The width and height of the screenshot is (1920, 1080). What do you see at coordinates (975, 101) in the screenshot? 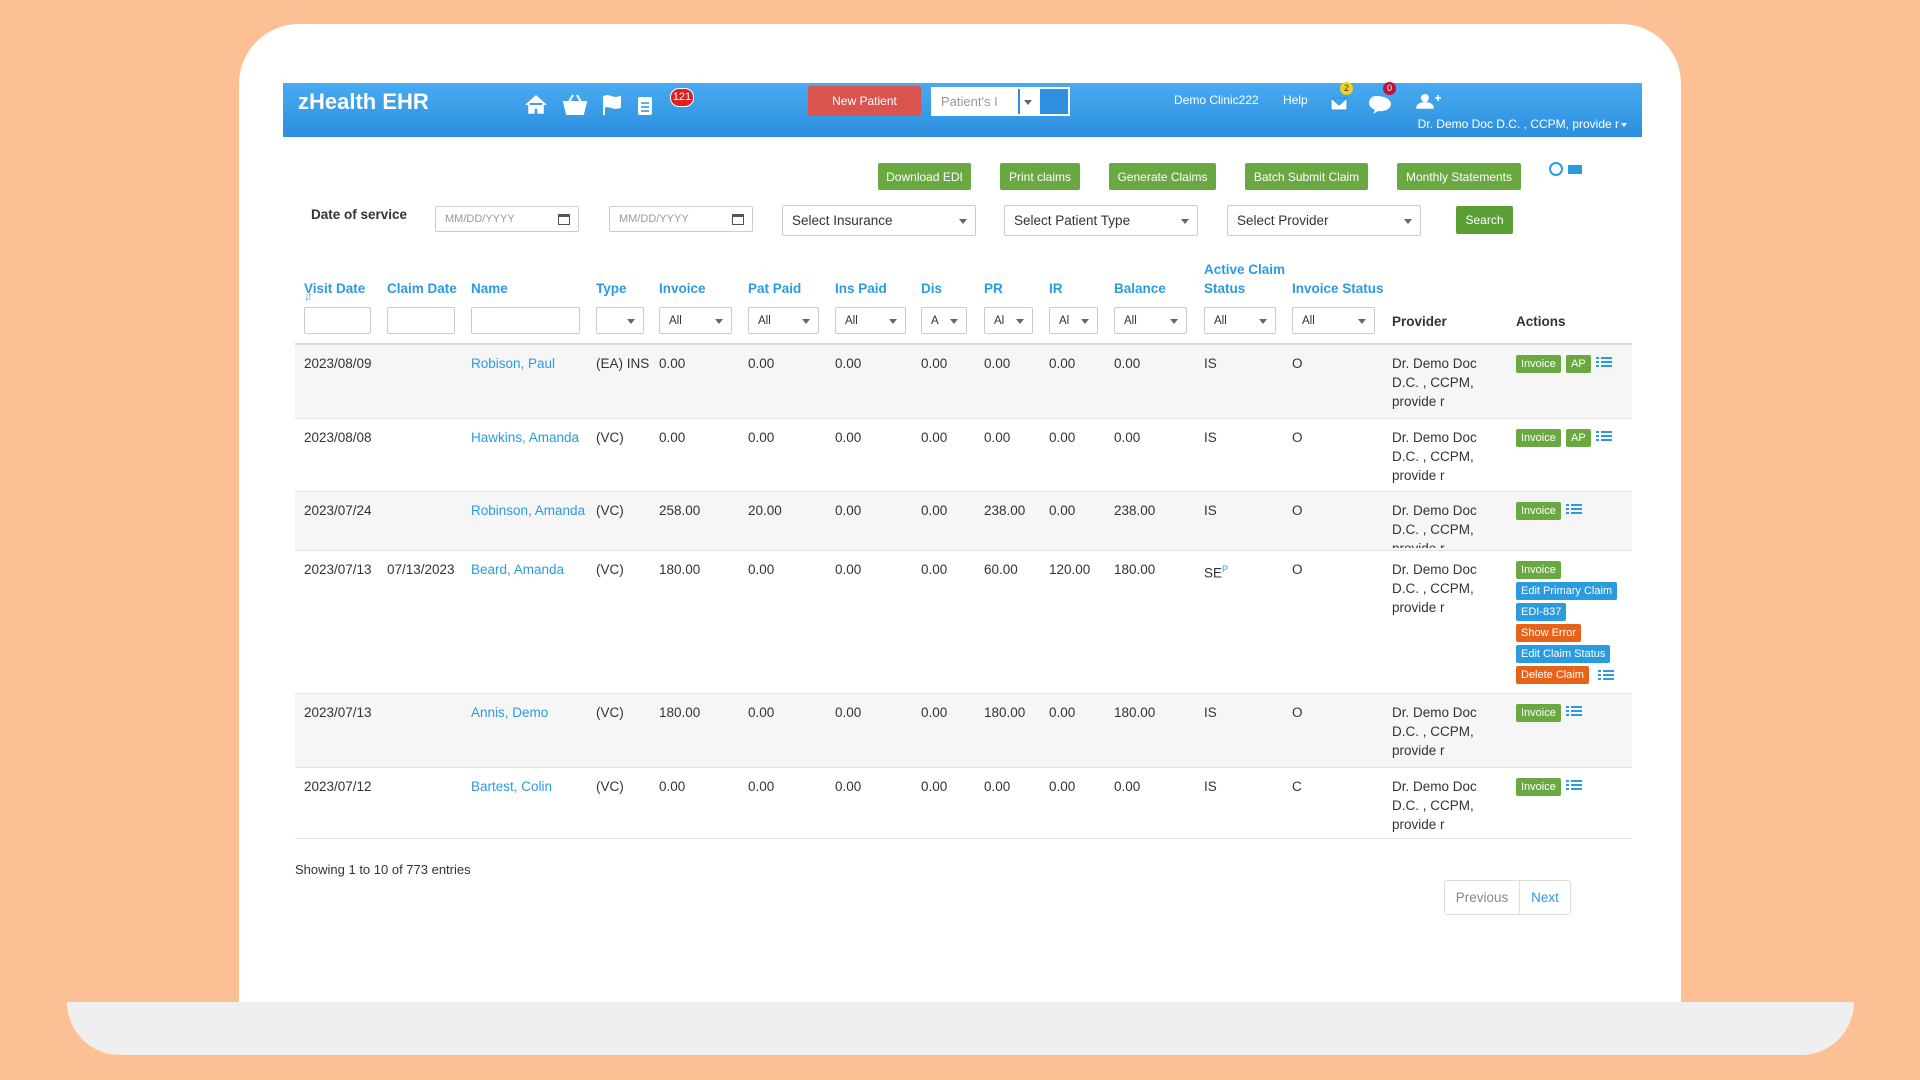
I see `search-input: Patient's I` at bounding box center [975, 101].